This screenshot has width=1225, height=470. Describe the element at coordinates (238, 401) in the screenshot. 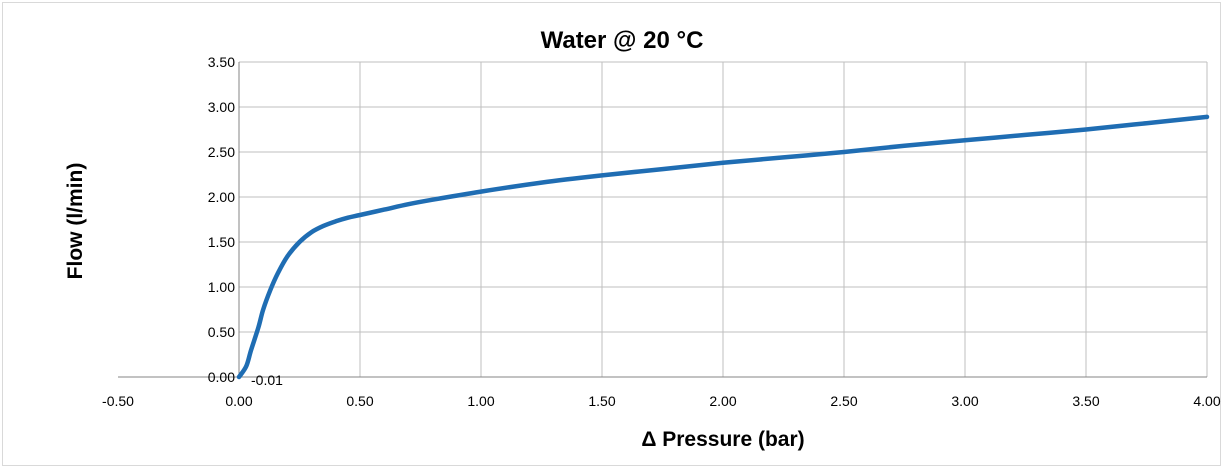

I see `x-tick-label: 0.00` at that location.